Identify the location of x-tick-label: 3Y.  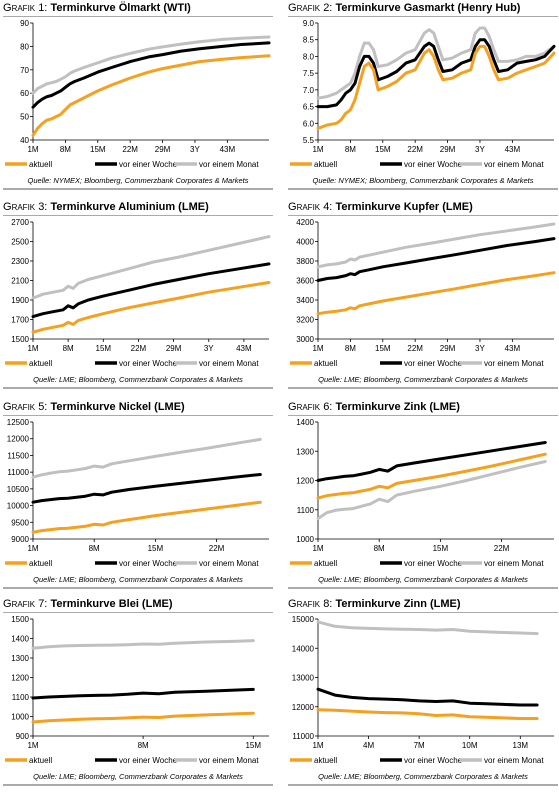
(209, 348).